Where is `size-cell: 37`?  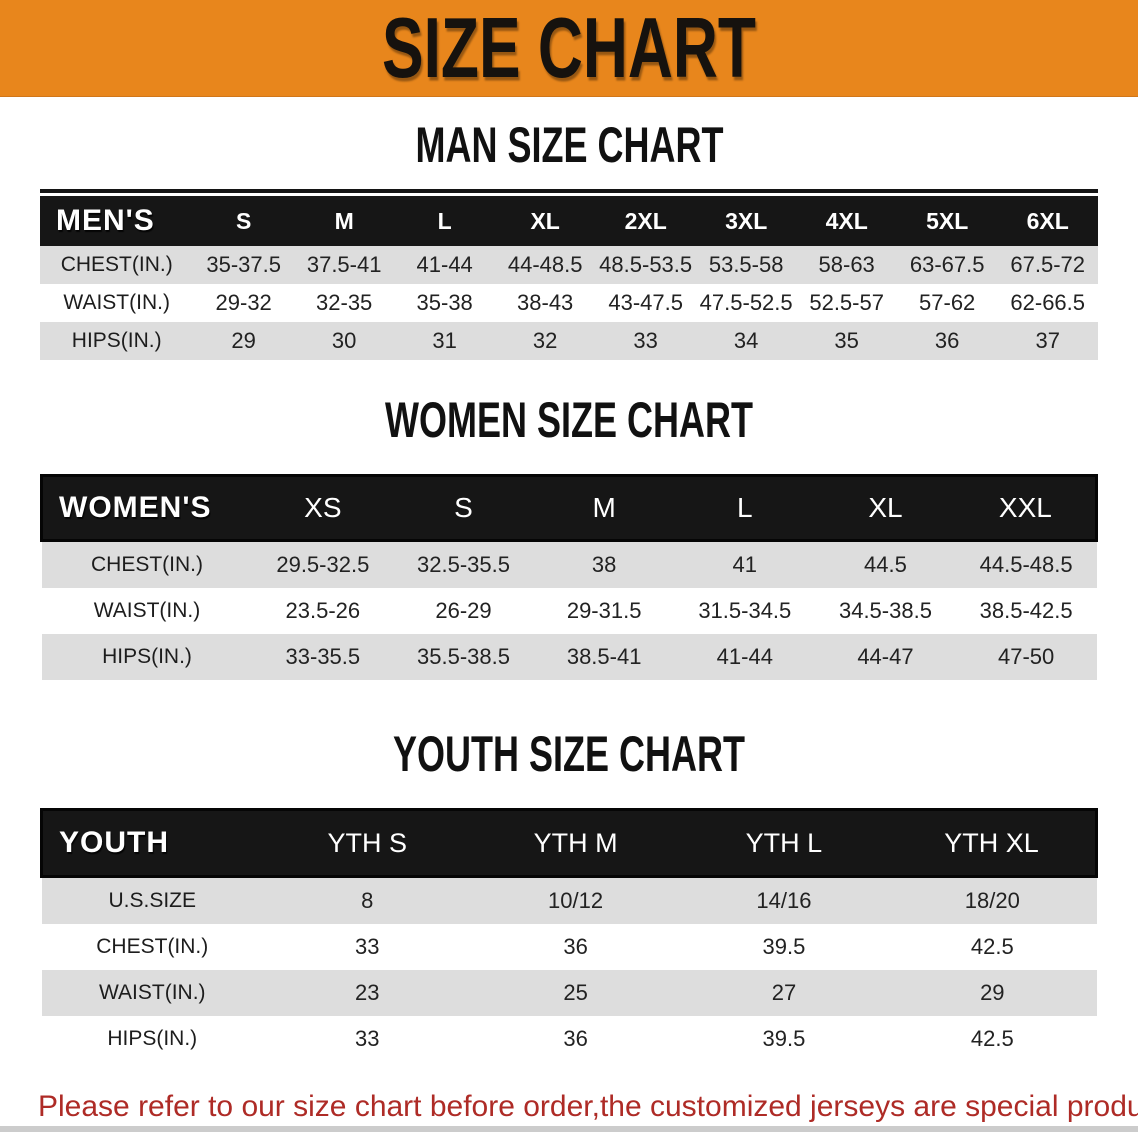 size-cell: 37 is located at coordinates (1047, 341).